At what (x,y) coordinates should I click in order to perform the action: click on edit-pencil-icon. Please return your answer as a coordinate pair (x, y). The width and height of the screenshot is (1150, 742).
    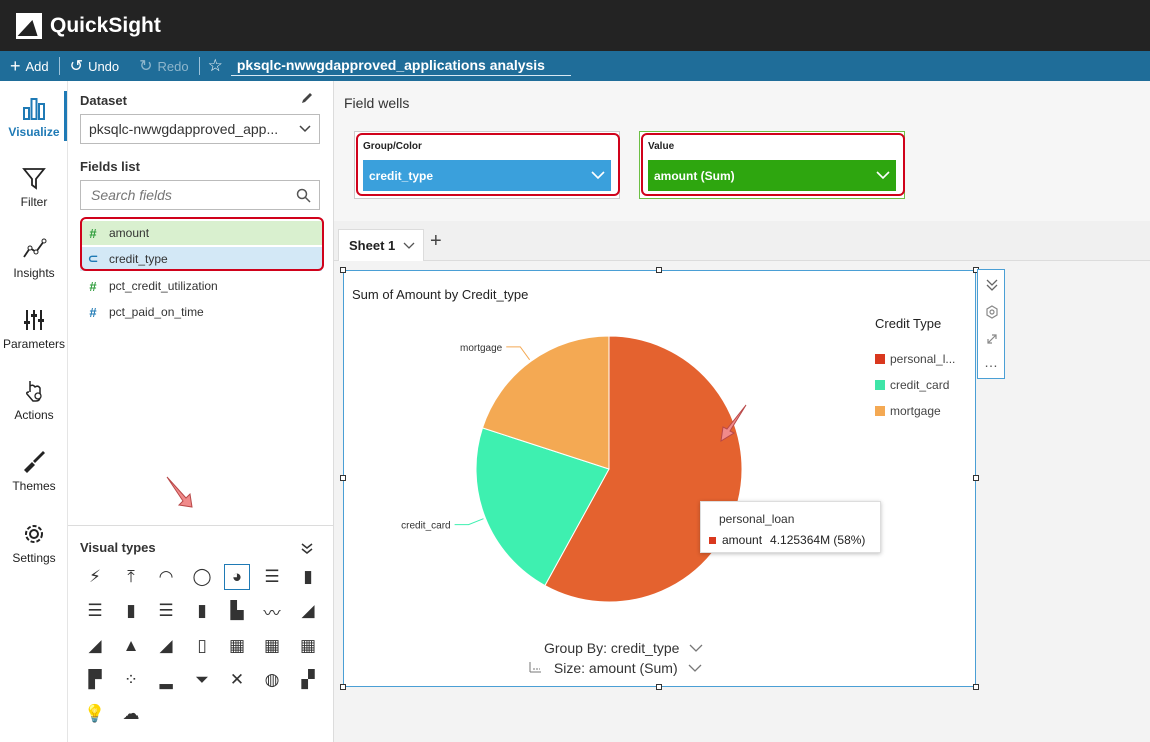
    Looking at the image, I should click on (307, 98).